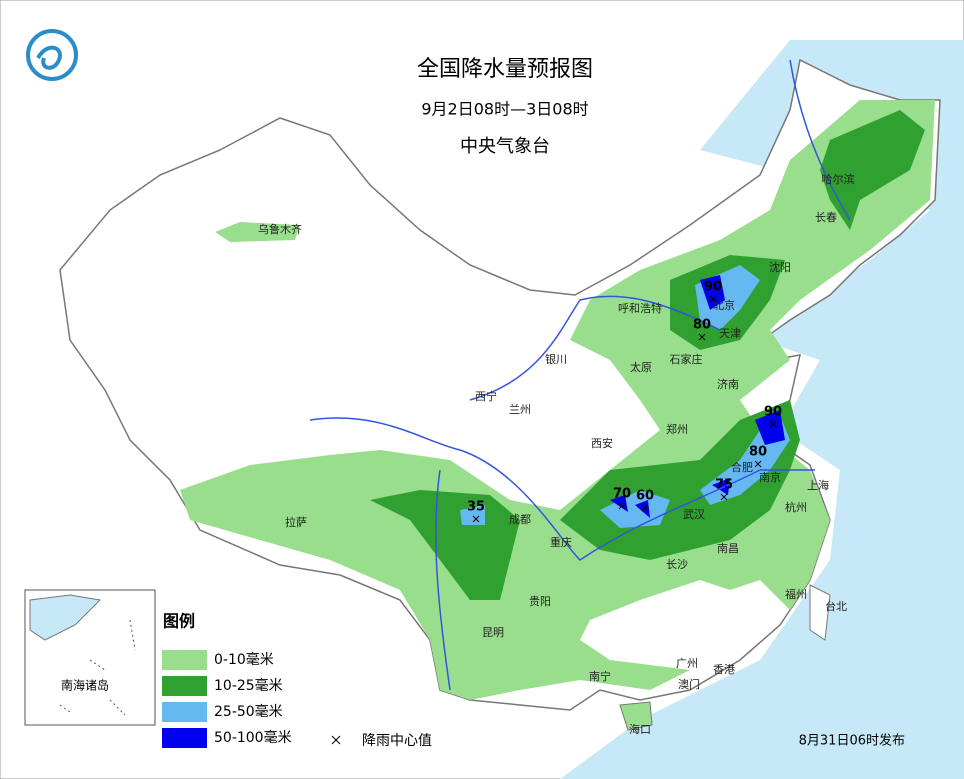  I want to click on city-label: 台北, so click(836, 606).